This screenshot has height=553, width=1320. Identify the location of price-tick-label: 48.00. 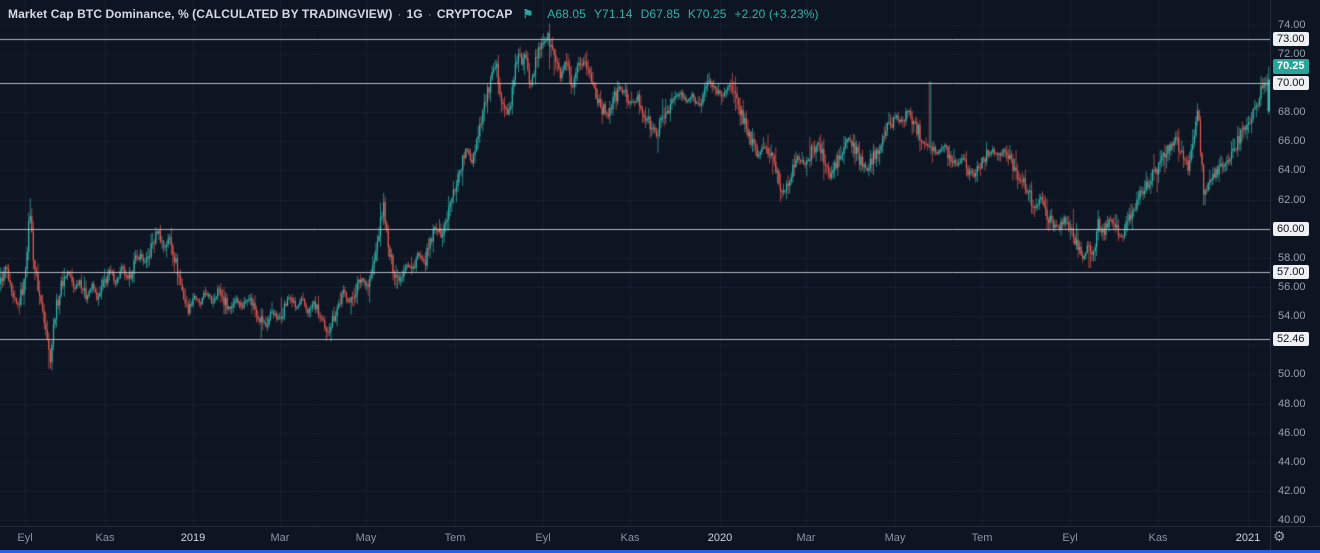
(1292, 403).